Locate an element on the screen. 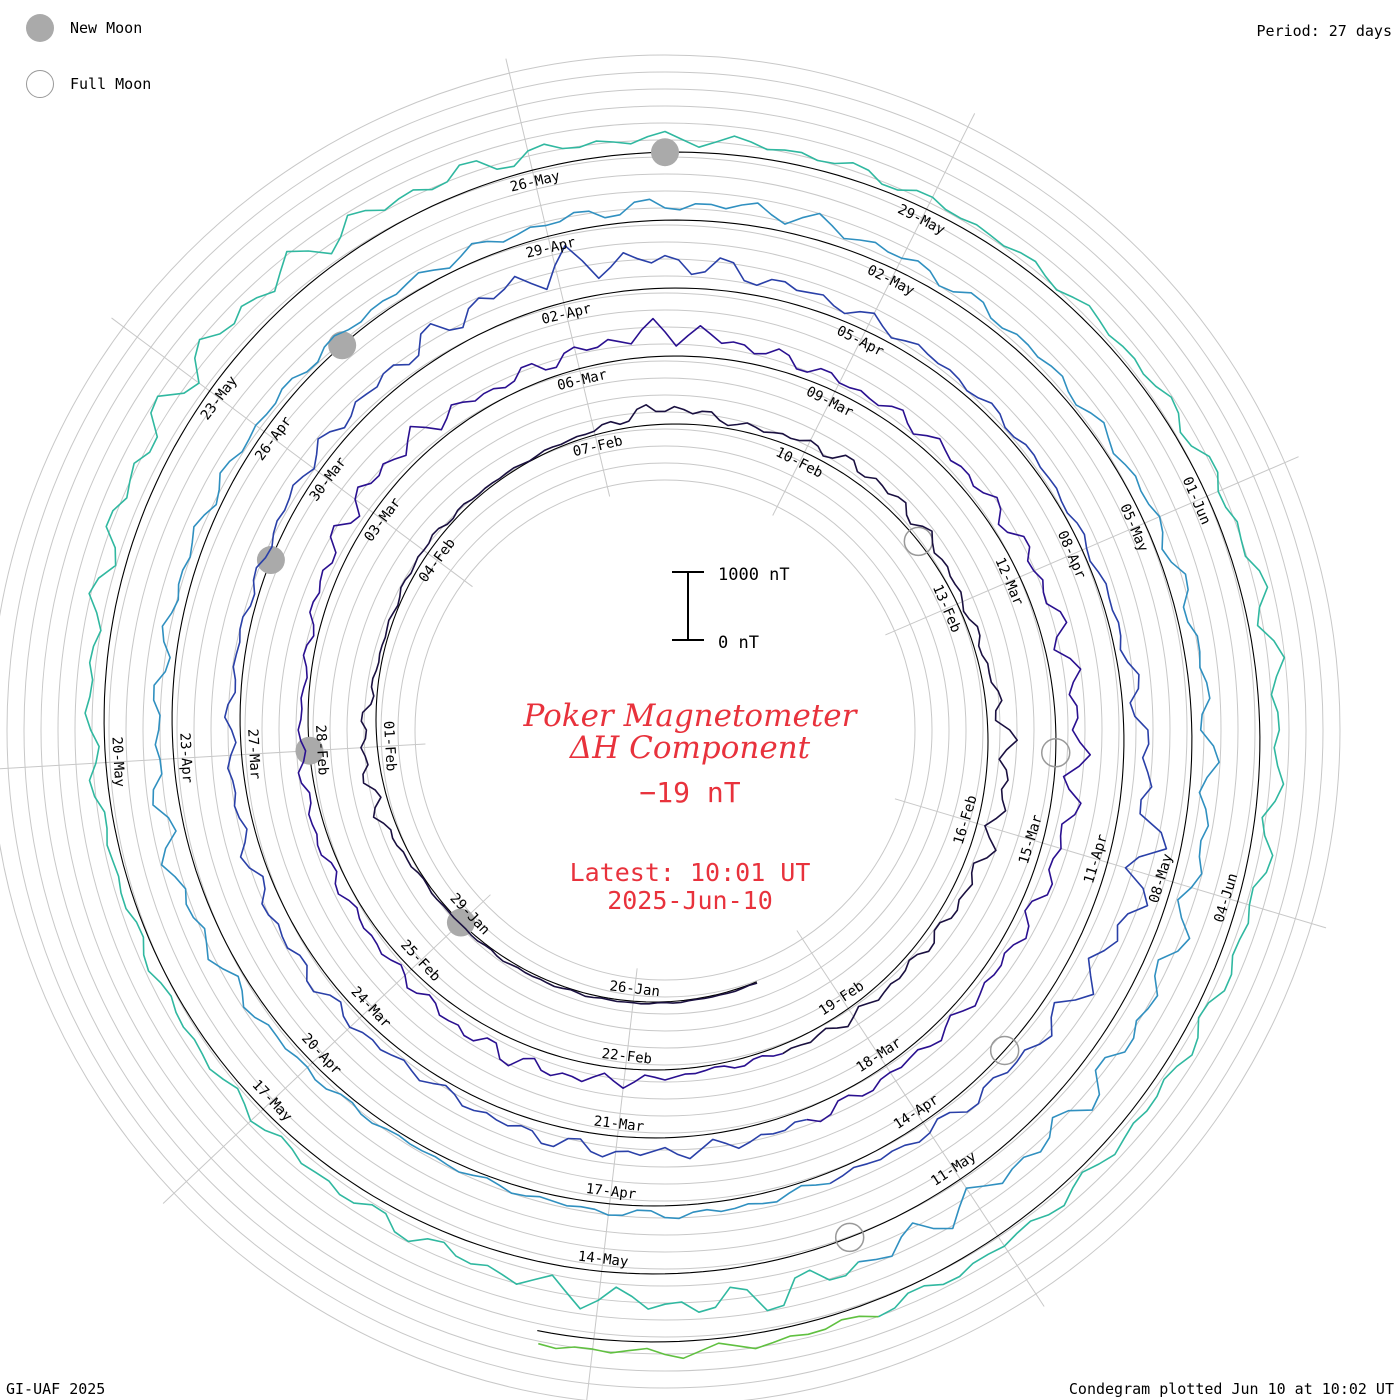 This screenshot has height=1400, width=1400. new-moon-icon is located at coordinates (40, 28).